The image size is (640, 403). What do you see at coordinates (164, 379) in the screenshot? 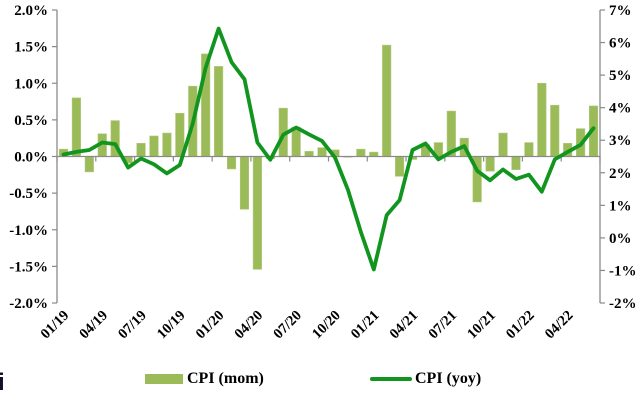
I see `cpi-mom-swatch-icon` at bounding box center [164, 379].